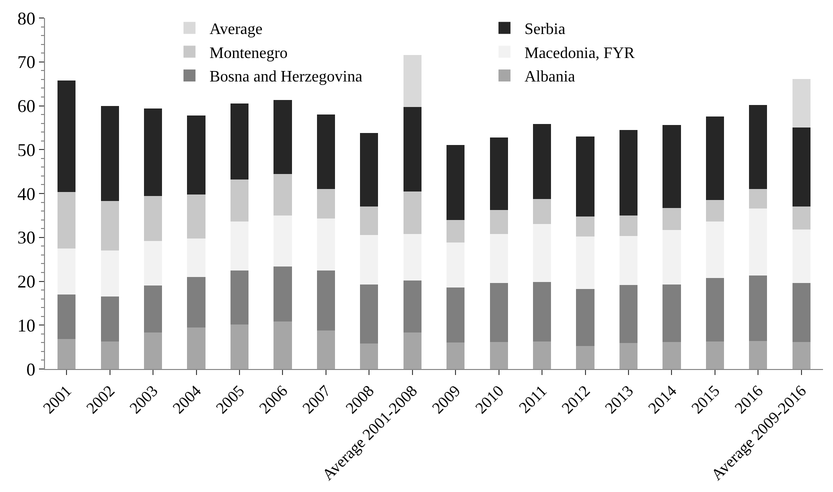 The width and height of the screenshot is (833, 492). What do you see at coordinates (235, 29) in the screenshot?
I see `legend-label: Average` at bounding box center [235, 29].